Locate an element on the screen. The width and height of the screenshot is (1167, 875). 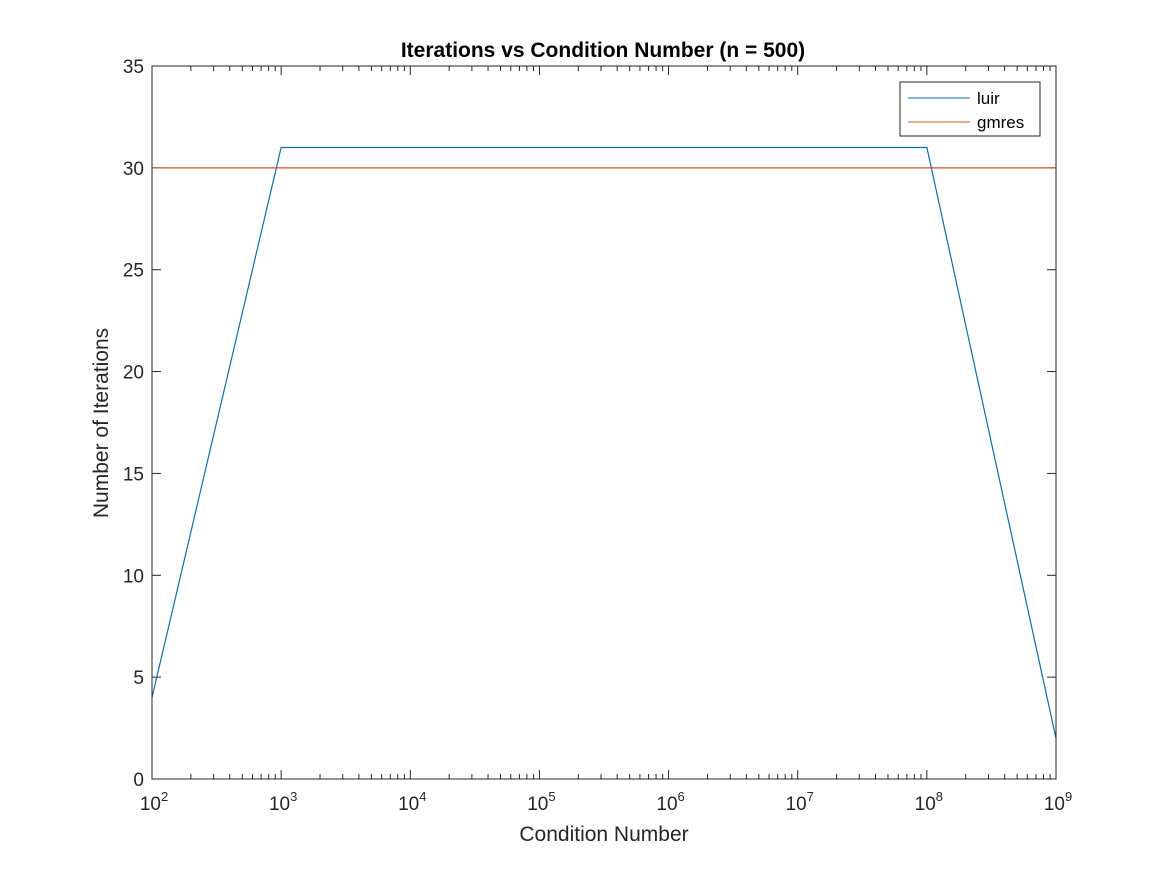
y-tick-label: 30 is located at coordinates (133, 169).